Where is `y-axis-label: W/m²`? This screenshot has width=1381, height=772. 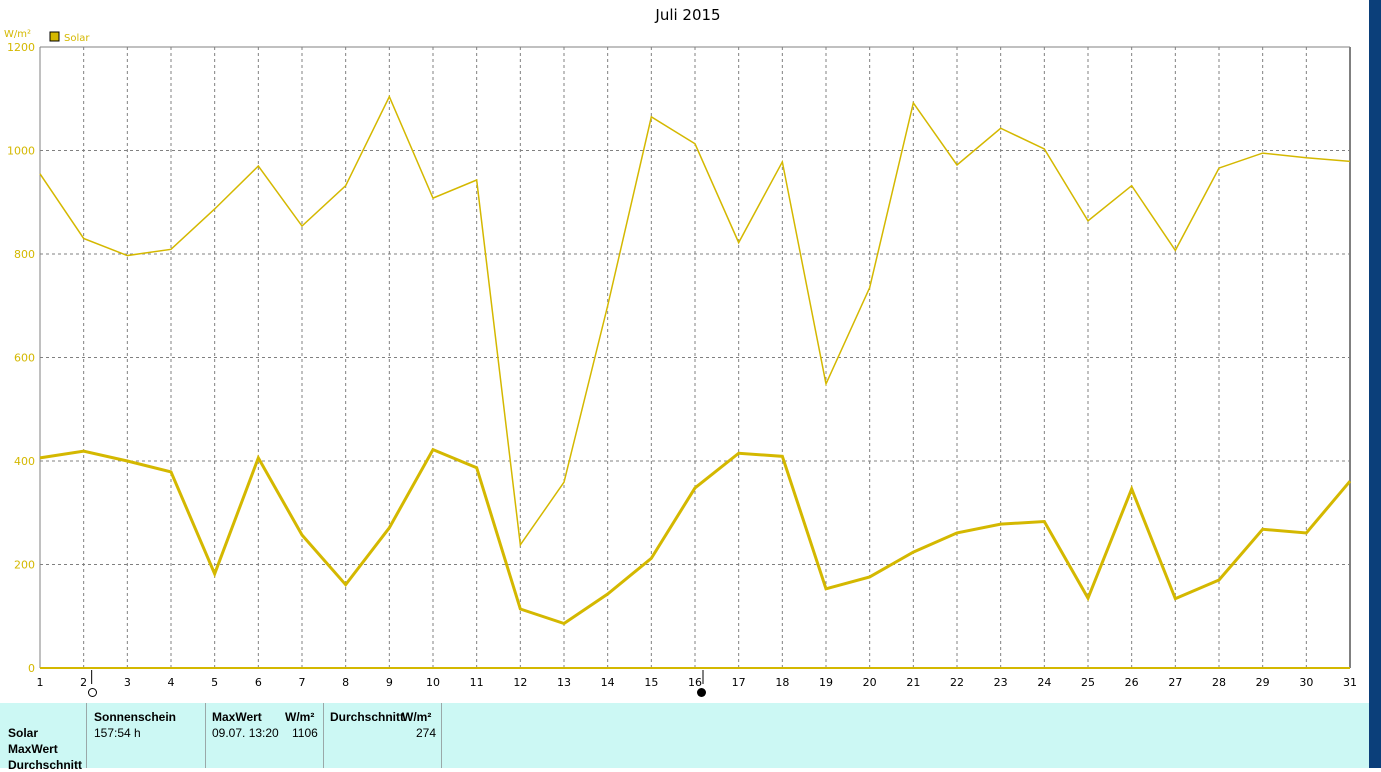
y-axis-label: W/m² is located at coordinates (17, 34).